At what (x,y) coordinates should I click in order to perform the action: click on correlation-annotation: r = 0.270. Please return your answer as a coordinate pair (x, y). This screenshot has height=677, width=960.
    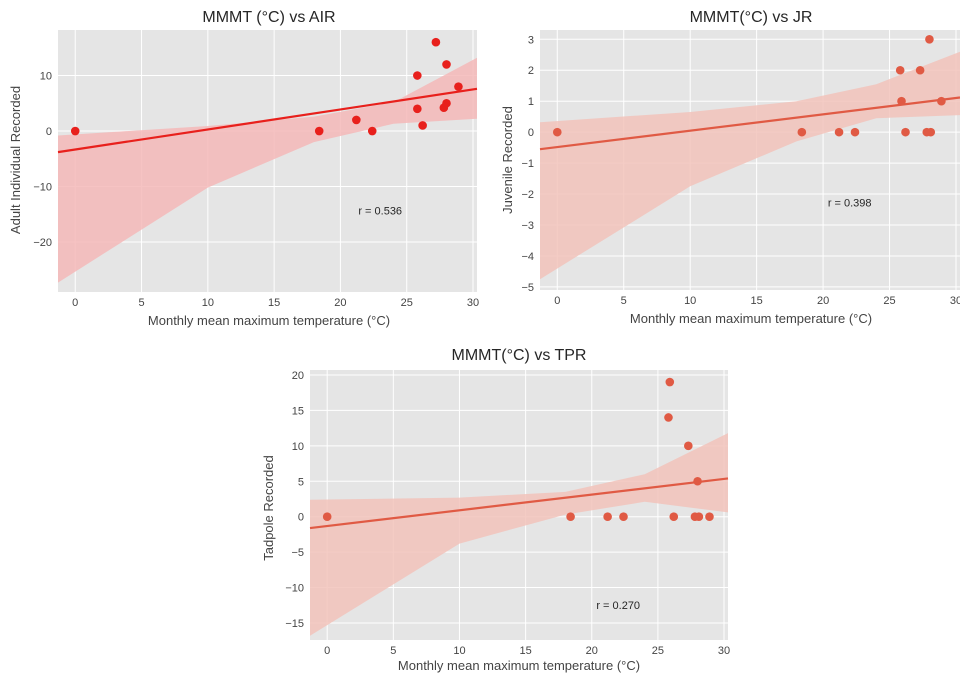
    Looking at the image, I should click on (618, 606).